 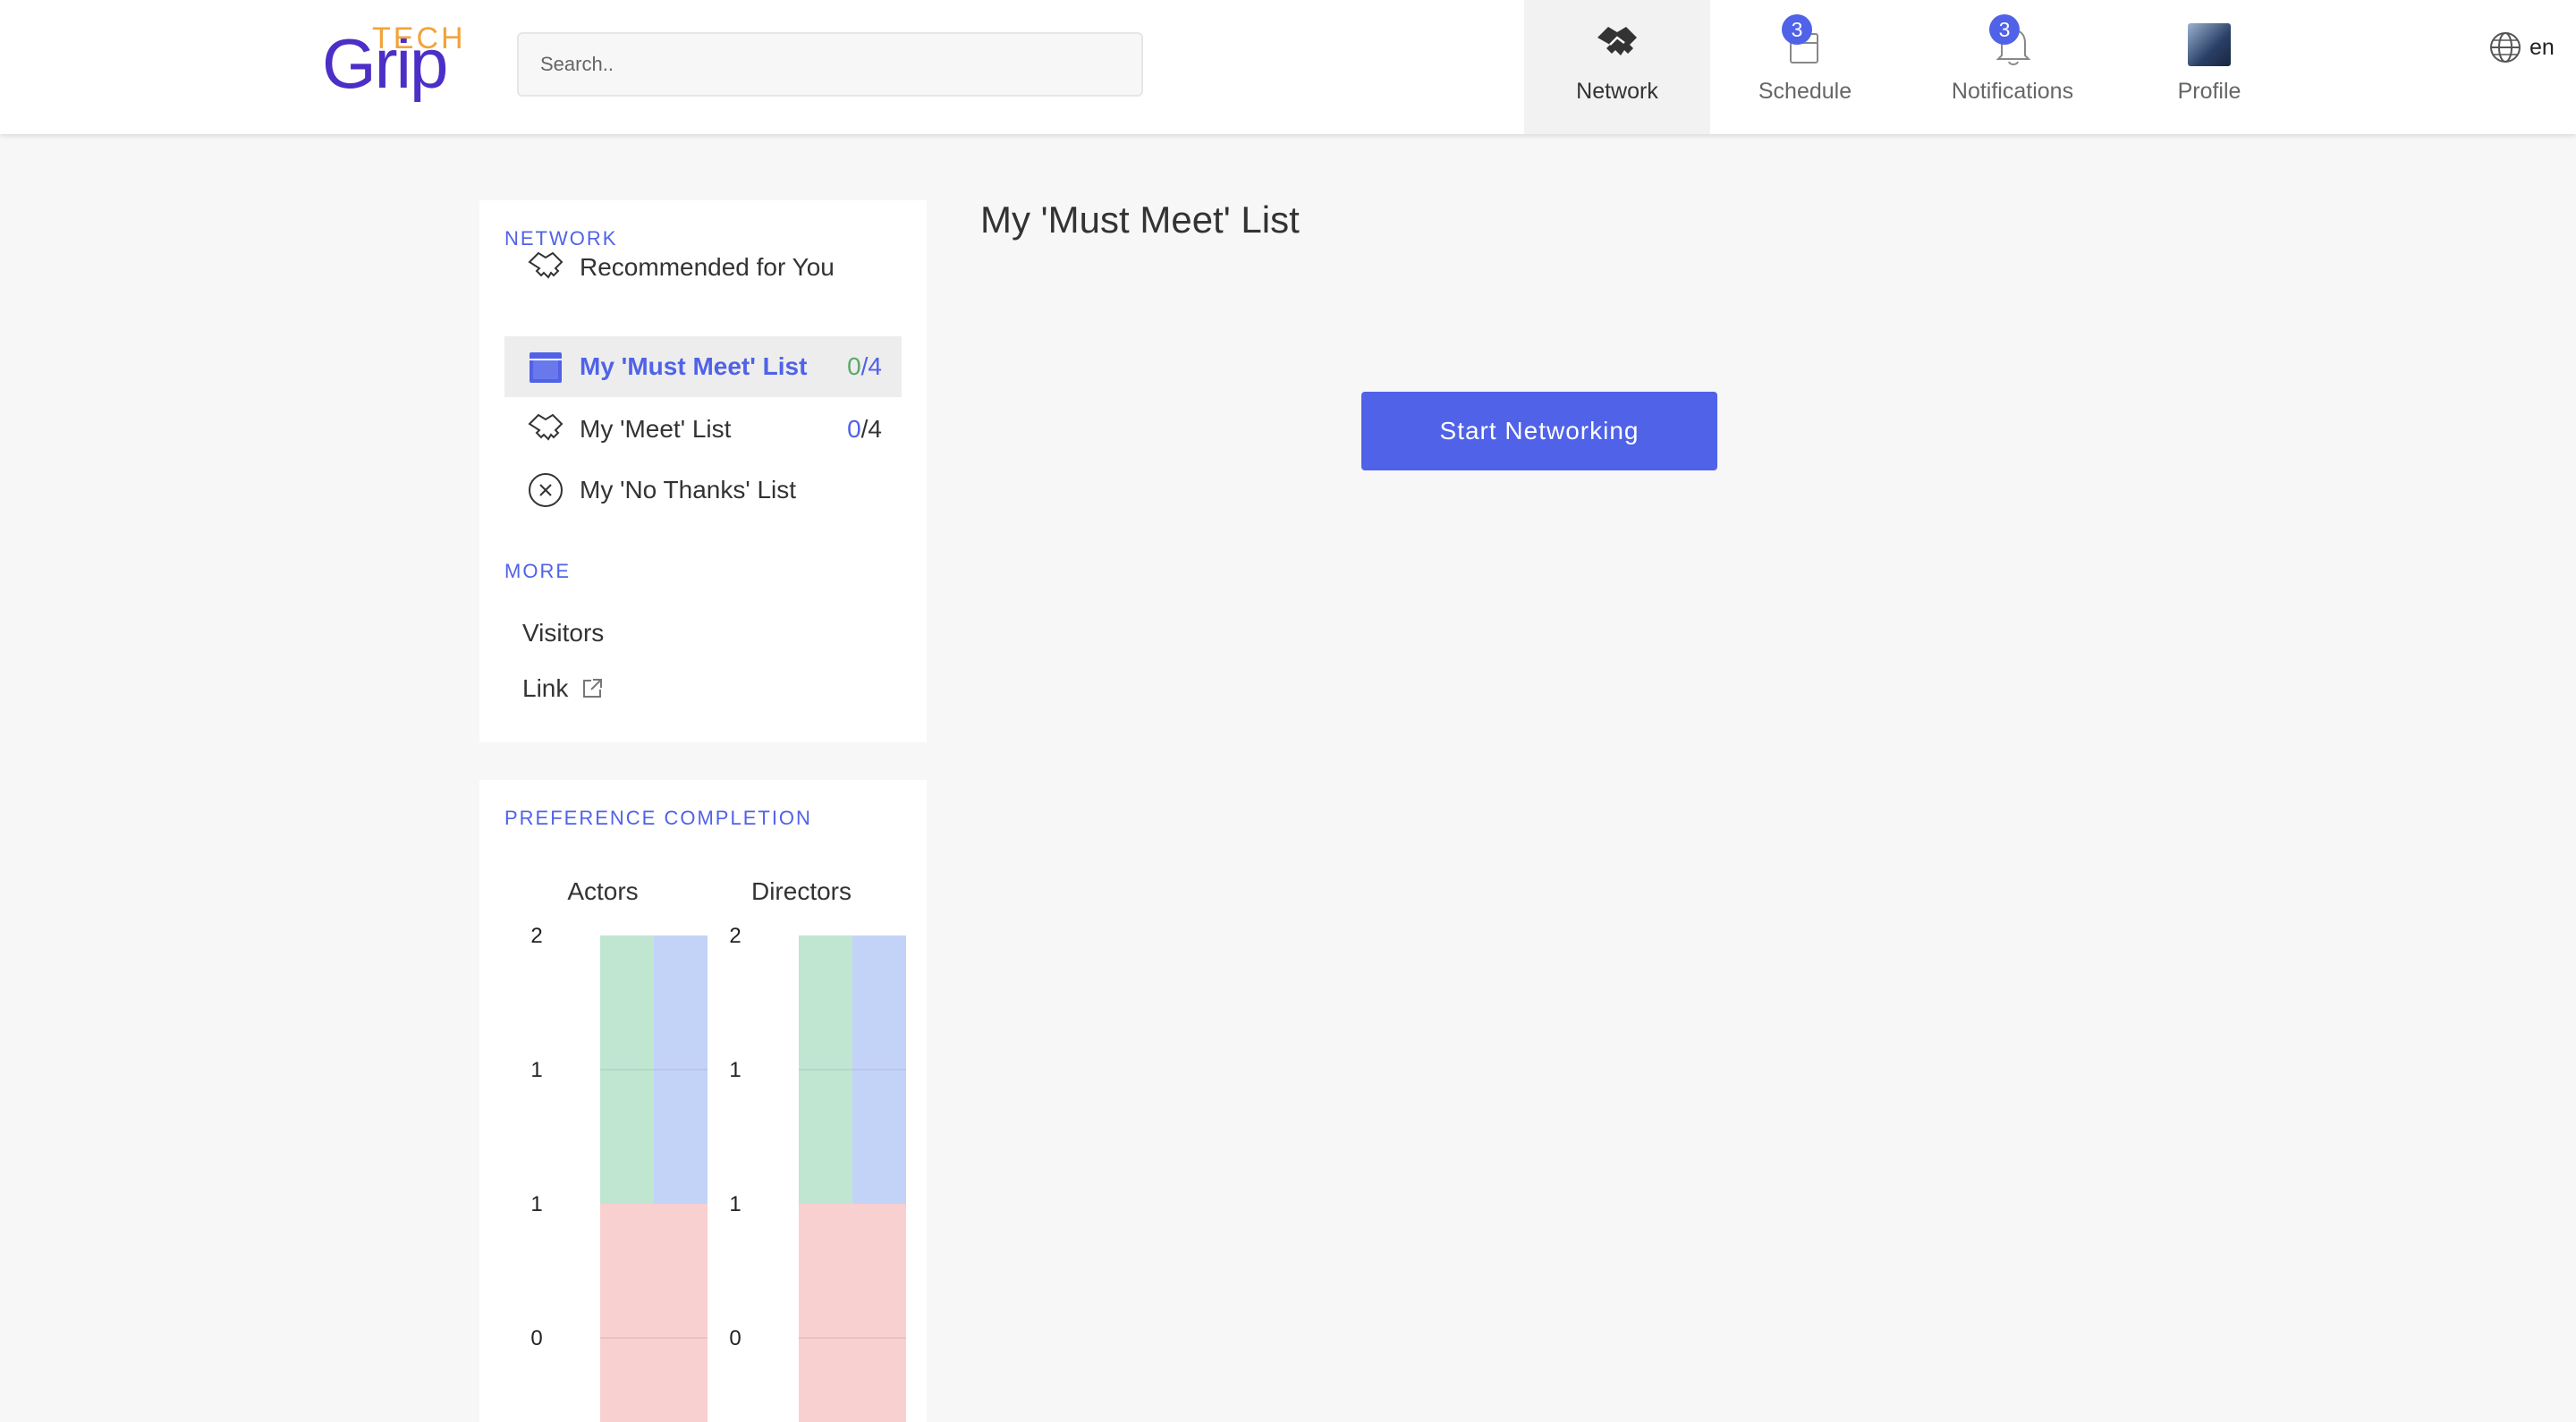 I want to click on chart-y-tick-1-0: 2, so click(x=735, y=936).